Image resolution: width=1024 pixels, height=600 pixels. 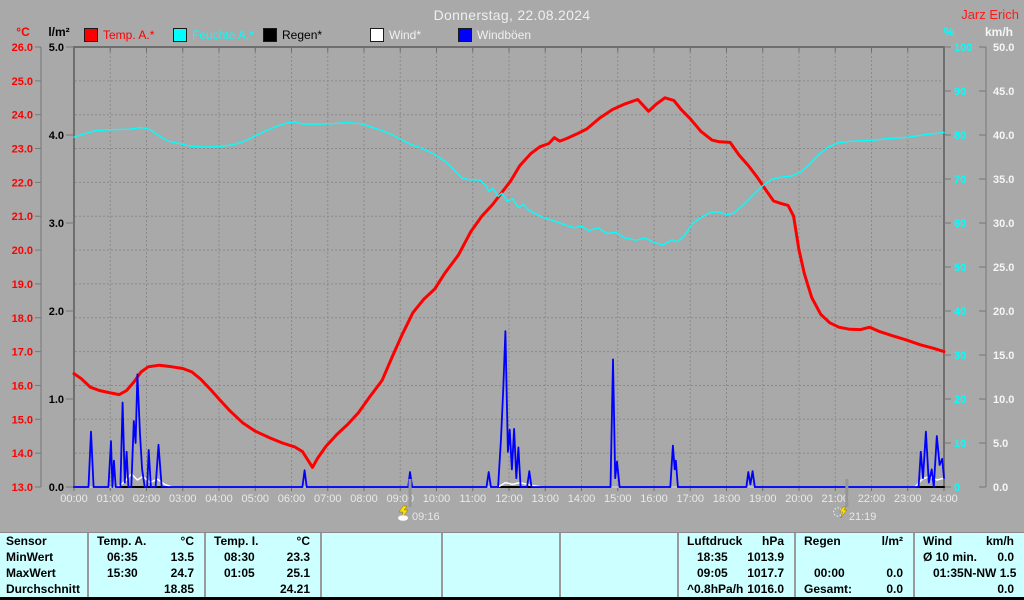 What do you see at coordinates (22, 150) in the screenshot?
I see `temp-tick-label: 23.0` at bounding box center [22, 150].